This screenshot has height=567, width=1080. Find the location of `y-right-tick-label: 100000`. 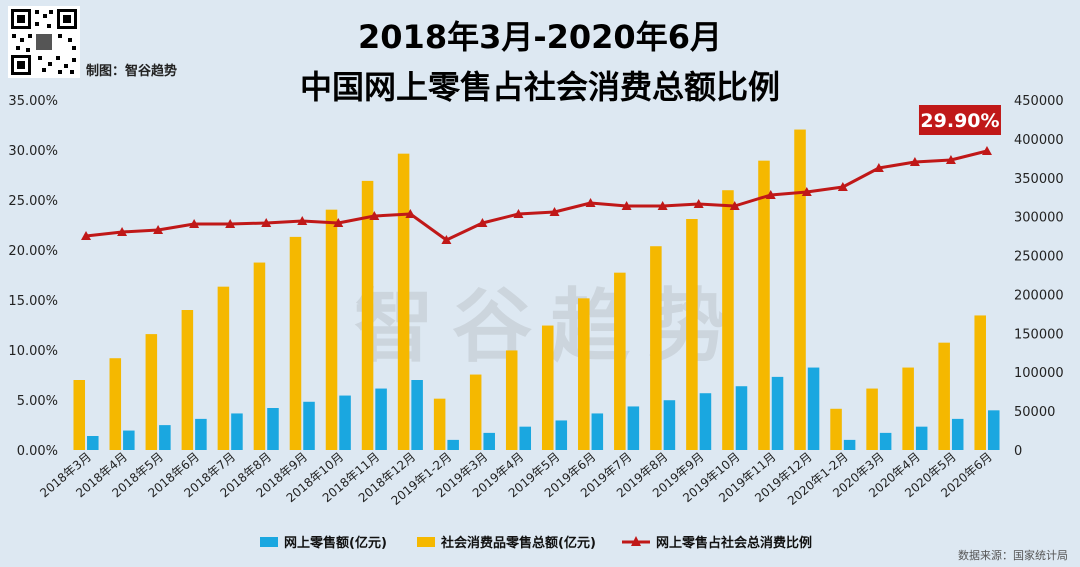

y-right-tick-label: 100000 is located at coordinates (1039, 373).